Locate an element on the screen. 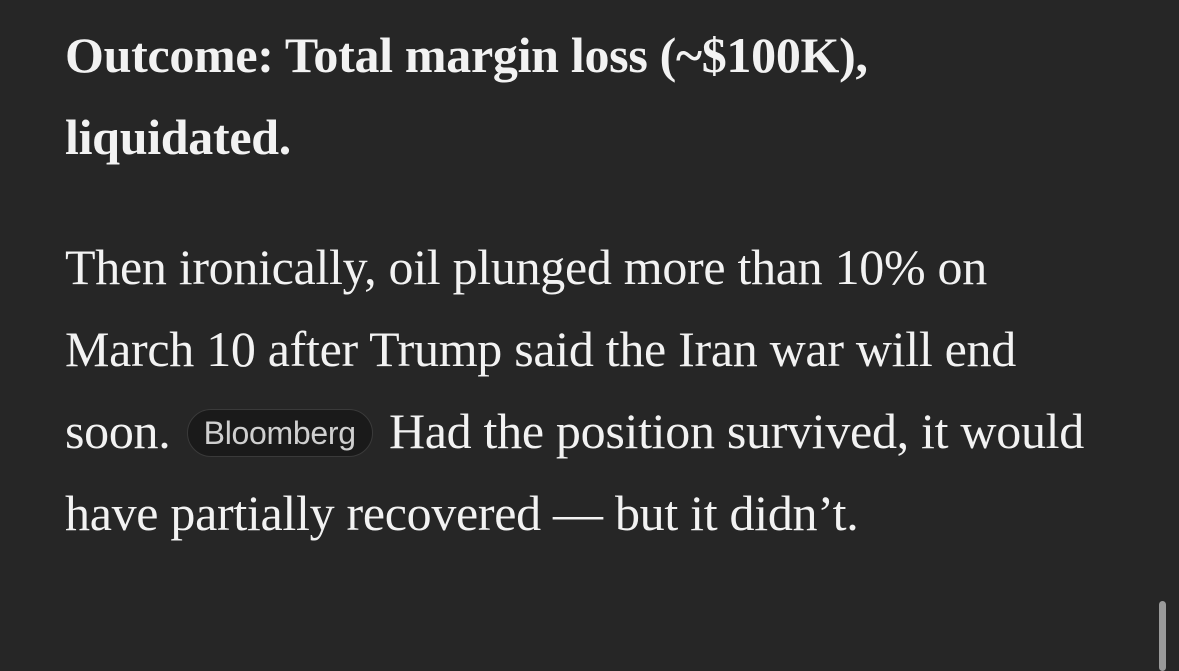  scrollbar is located at coordinates (1162, 636).